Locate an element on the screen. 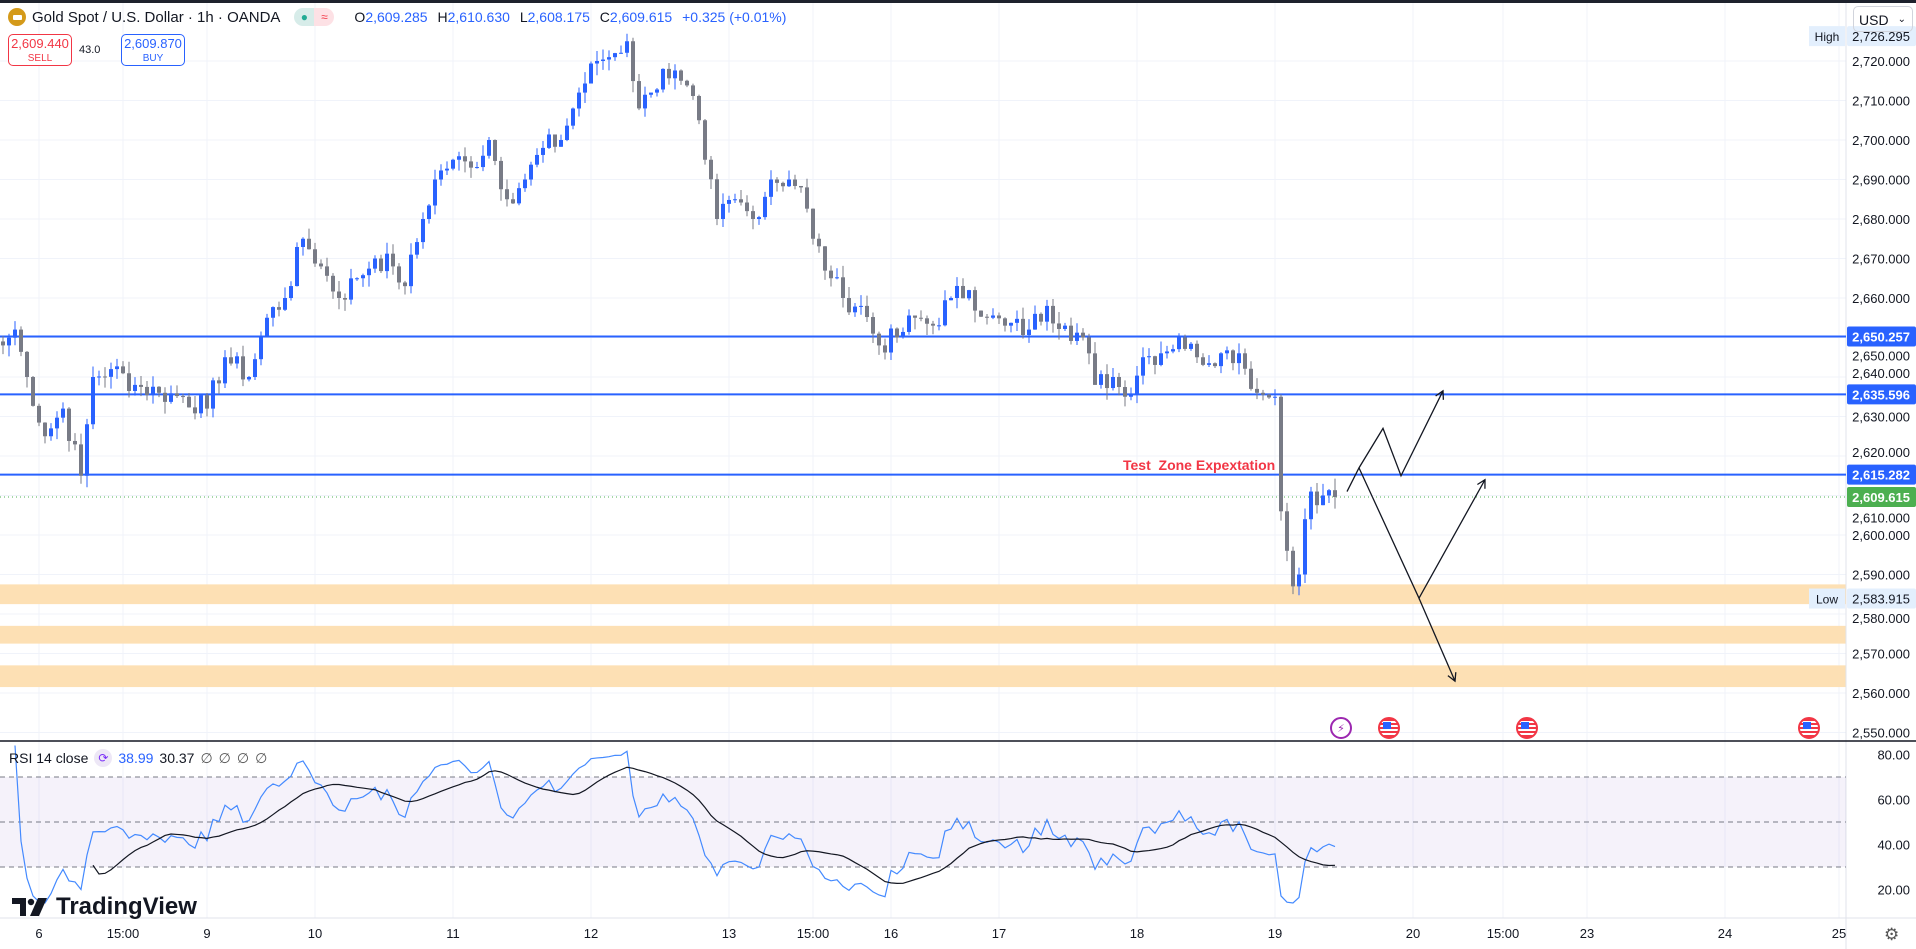 Image resolution: width=1916 pixels, height=949 pixels. market-status-pill: ● ≈ is located at coordinates (314, 17).